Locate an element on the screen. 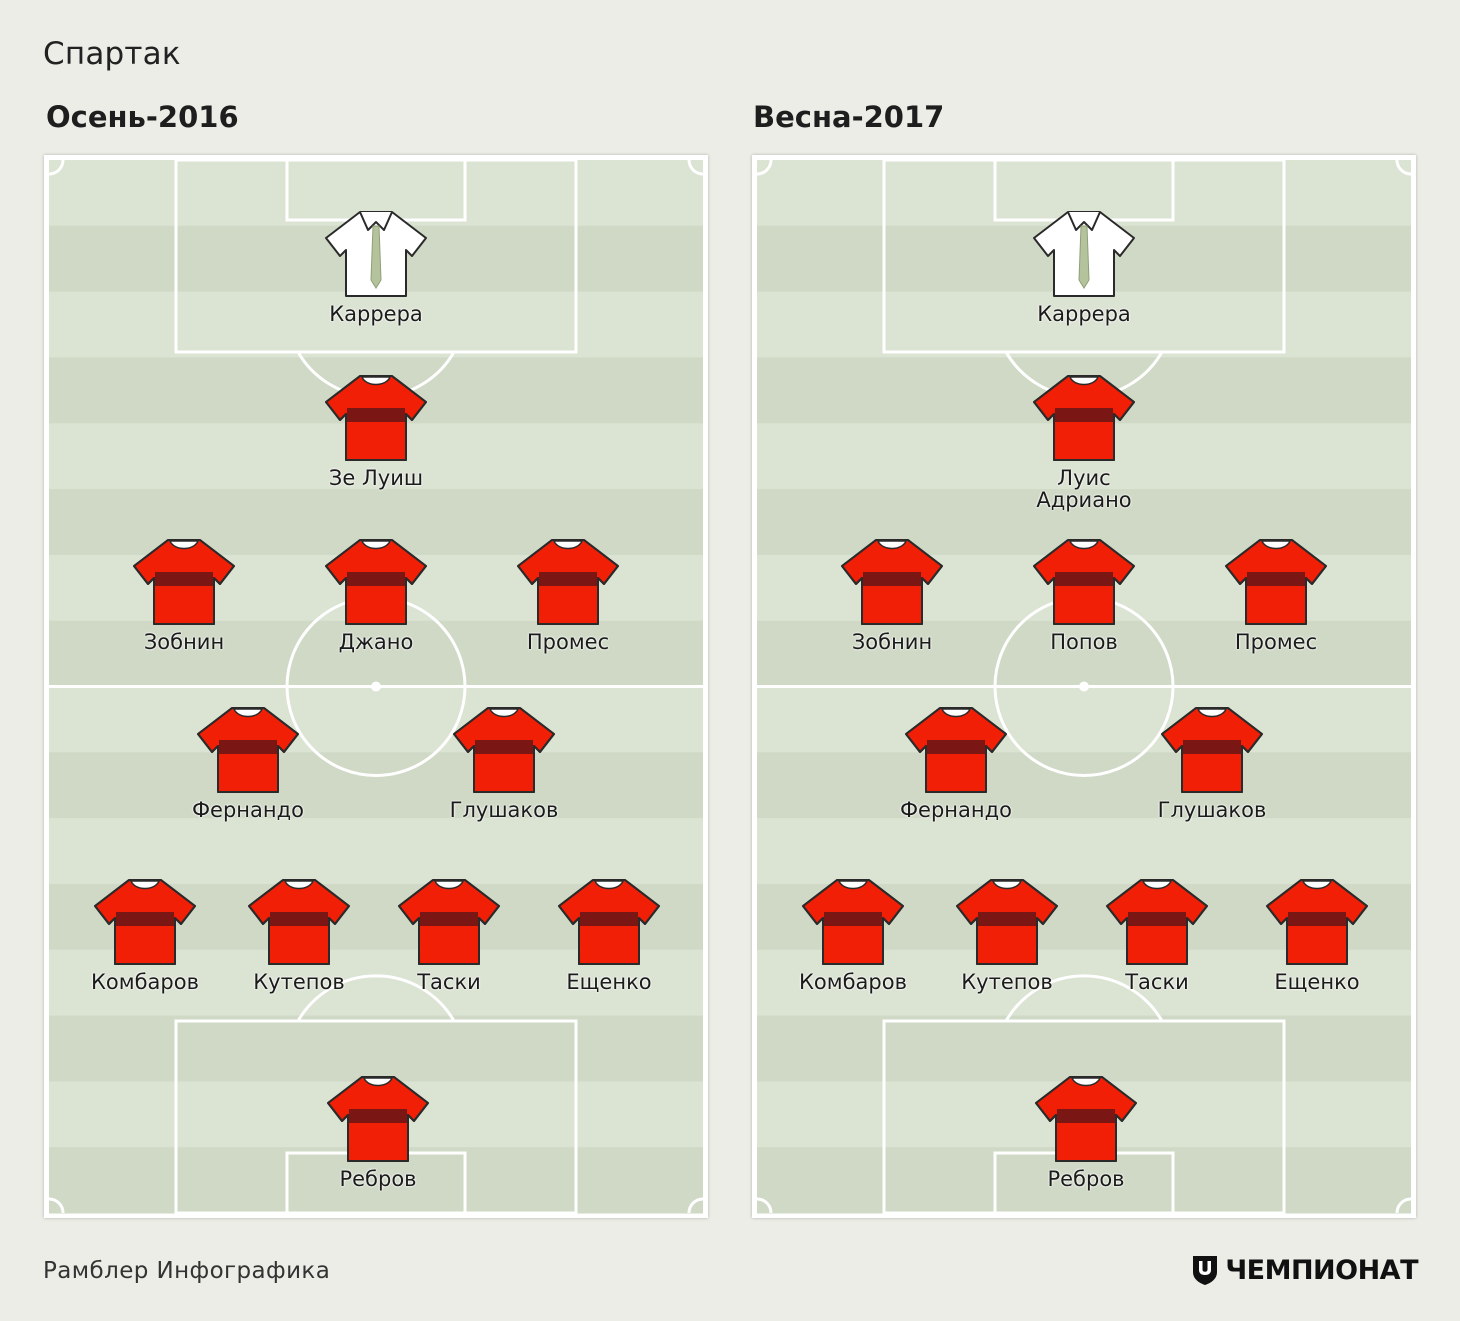 Image resolution: width=1460 pixels, height=1321 pixels. player: Попов is located at coordinates (1084, 595).